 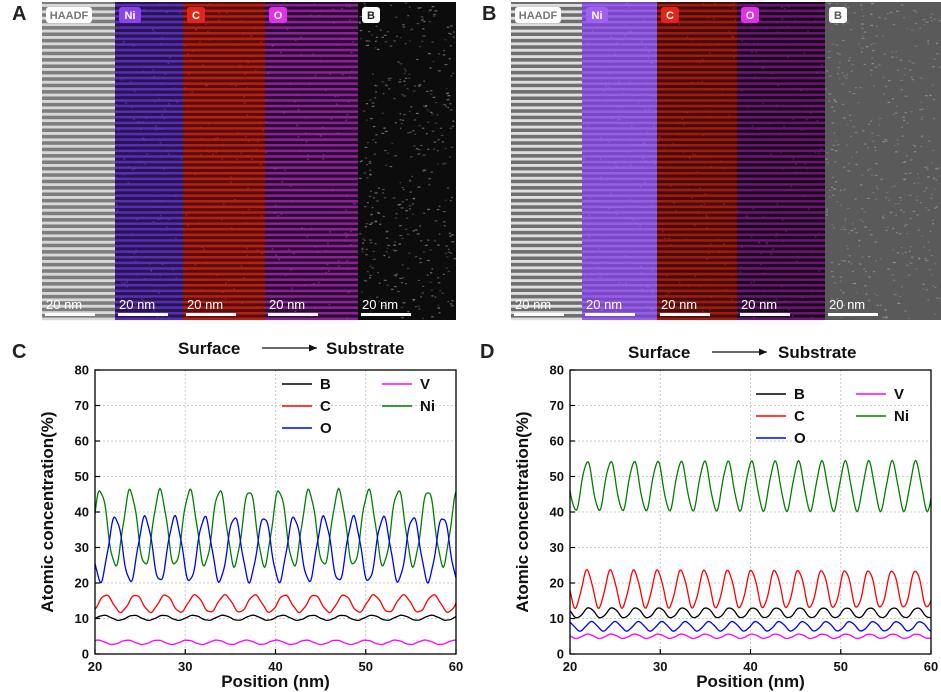 What do you see at coordinates (325, 406) in the screenshot?
I see `legend-label: C` at bounding box center [325, 406].